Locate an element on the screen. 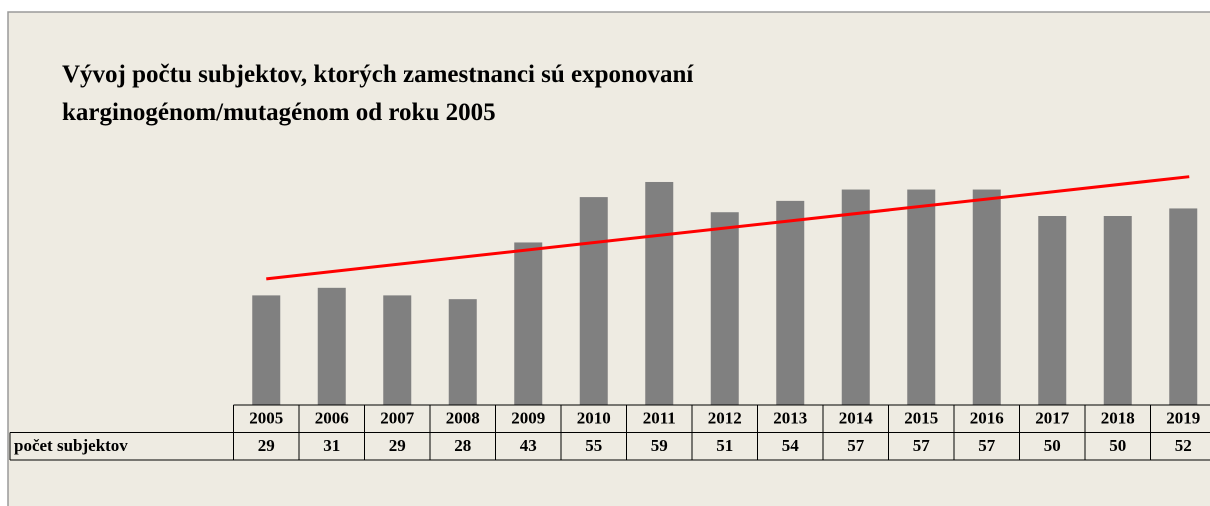  data-label: 52 is located at coordinates (1183, 445).